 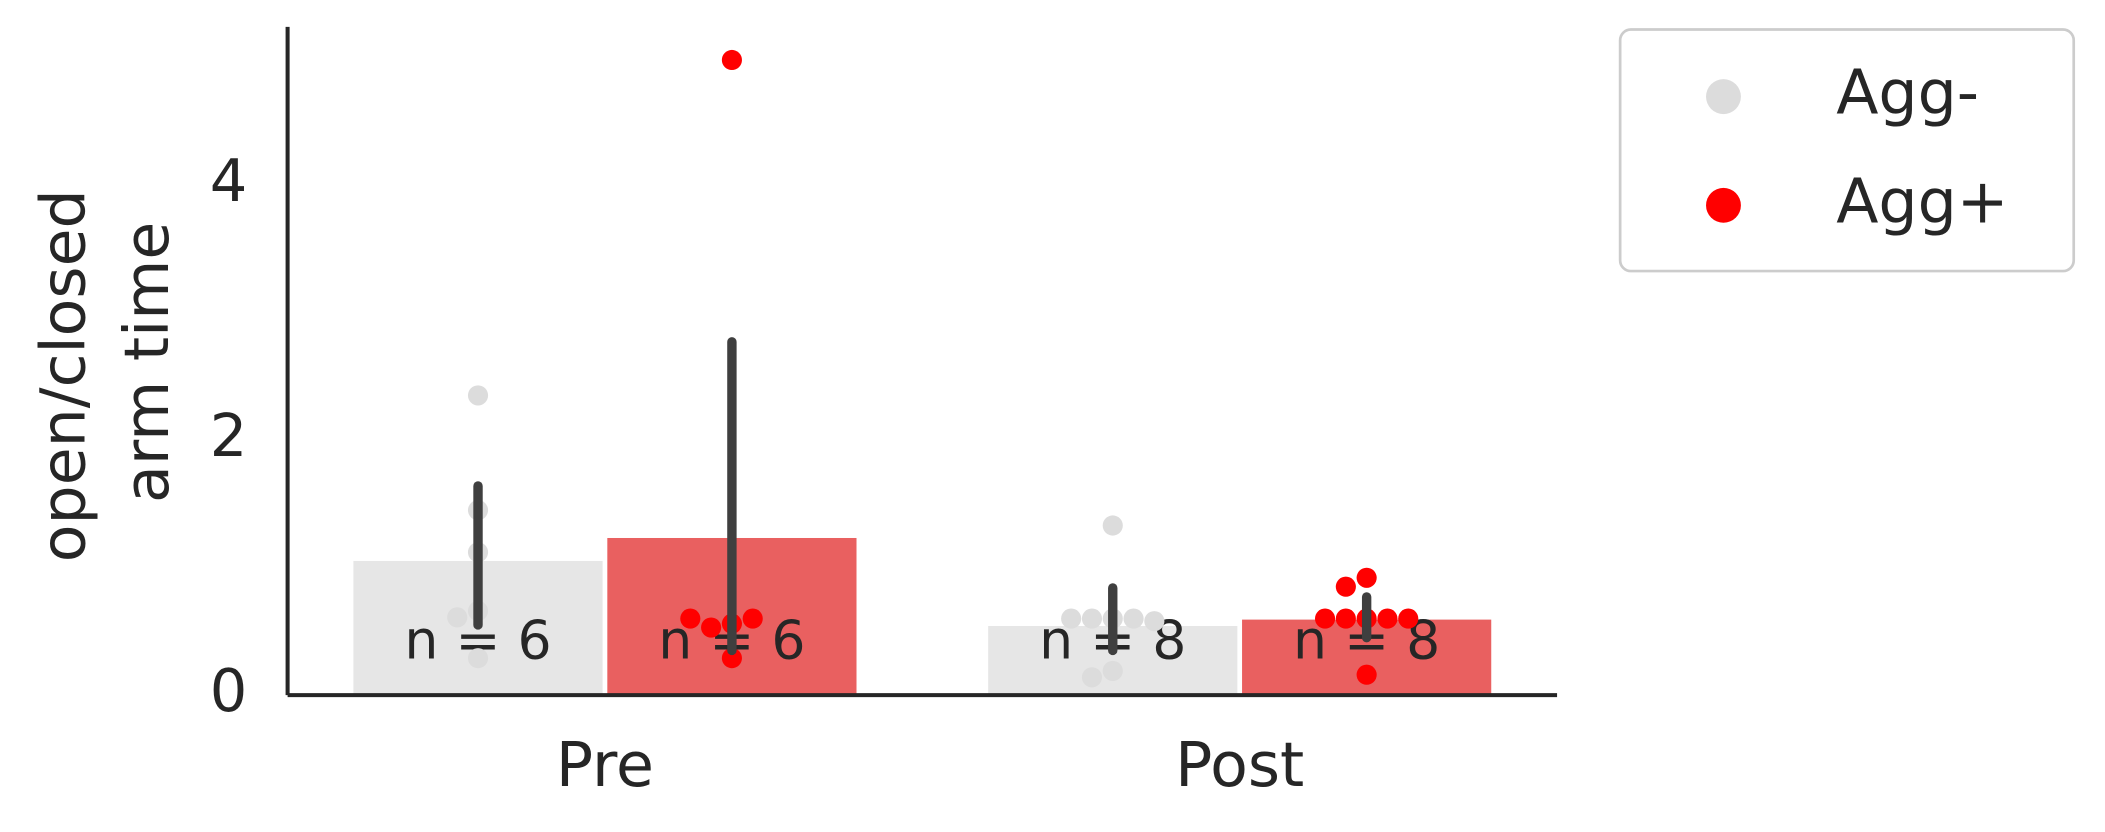 I want to click on y-tick-label: 0, so click(x=229, y=690).